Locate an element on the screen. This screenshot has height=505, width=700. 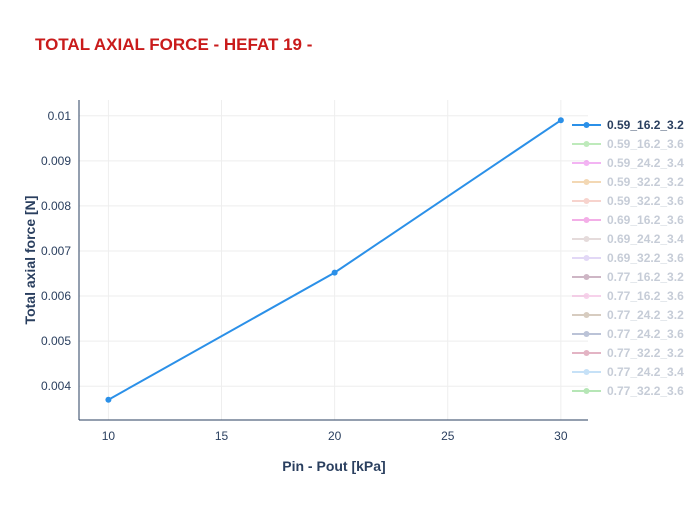
legend-label: 0.69_16.2_3.6 is located at coordinates (645, 220).